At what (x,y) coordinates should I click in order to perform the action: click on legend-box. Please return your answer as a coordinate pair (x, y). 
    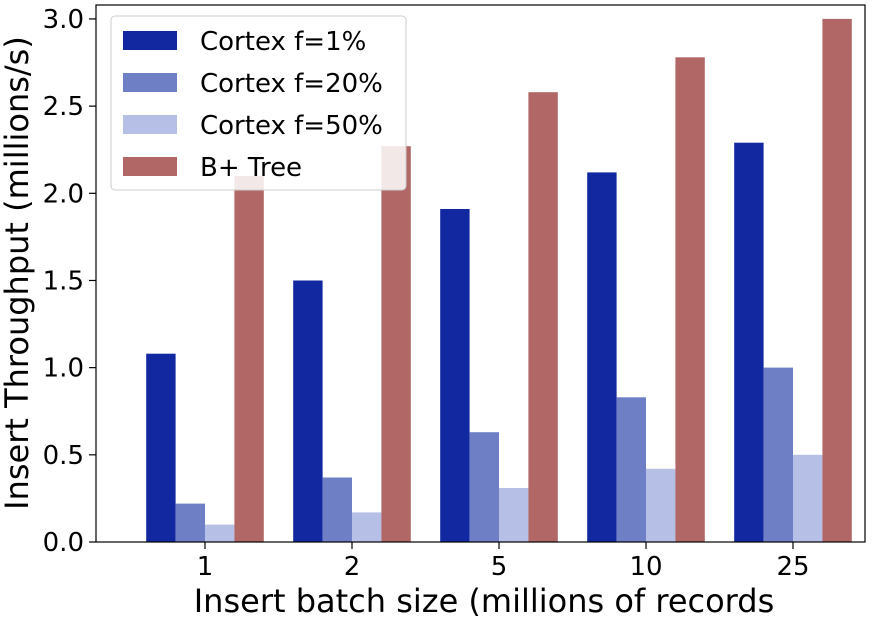
    Looking at the image, I should click on (258, 103).